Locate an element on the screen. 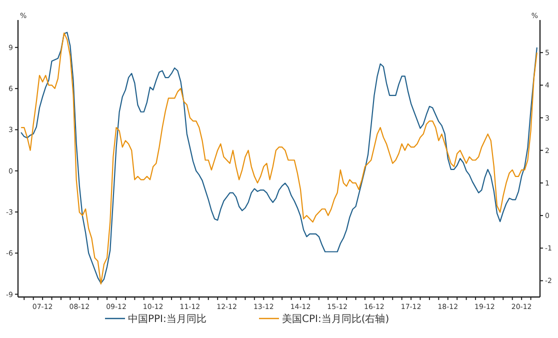 The image size is (558, 338). legend-label: 美国CPI:当月同比(右轴) is located at coordinates (336, 319).